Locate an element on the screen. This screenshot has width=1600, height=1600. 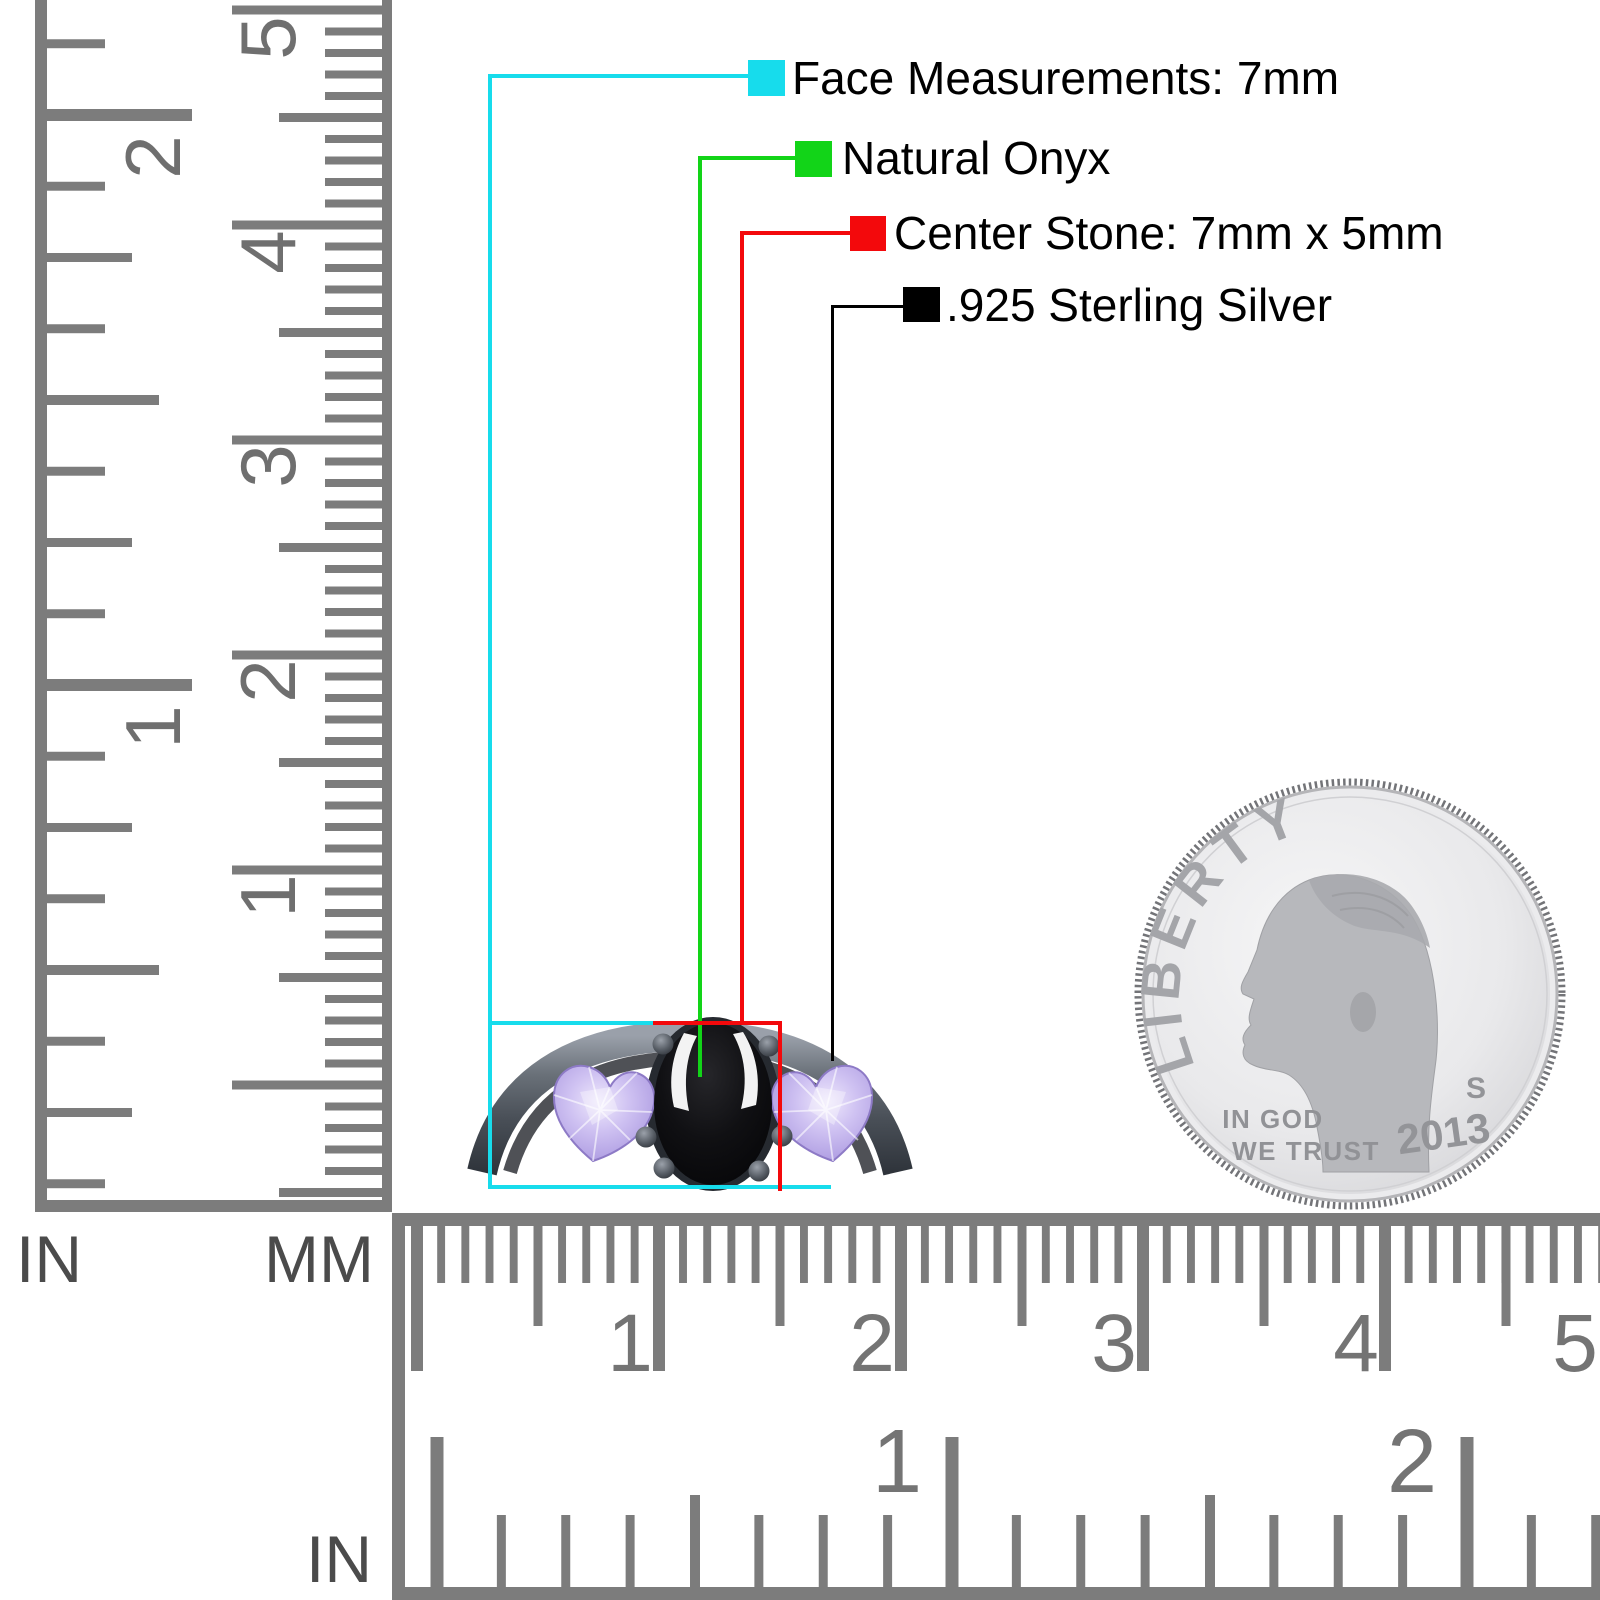
coin-inner-ring is located at coordinates (1350, 994).